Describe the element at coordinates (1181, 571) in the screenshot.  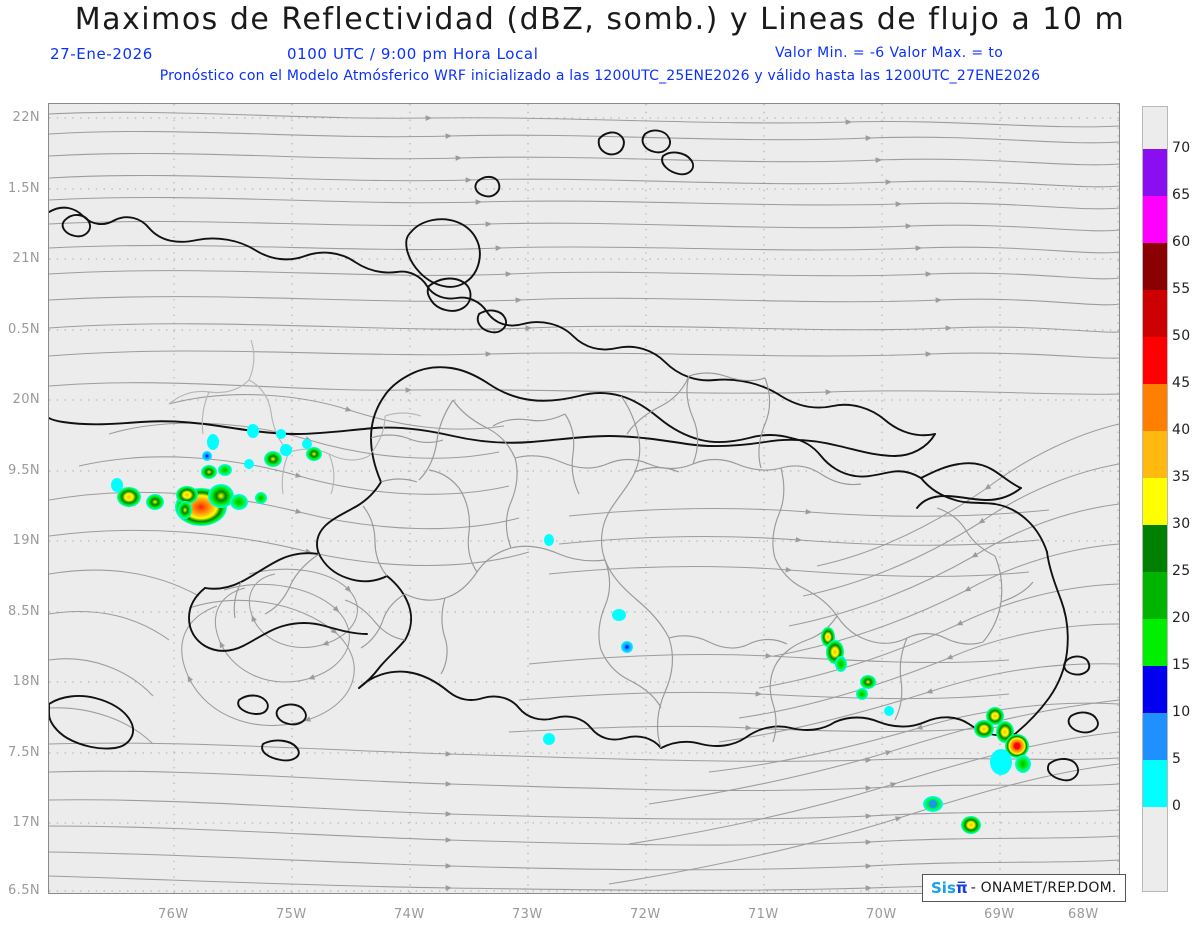
I see `colorbar-tick: 25` at that location.